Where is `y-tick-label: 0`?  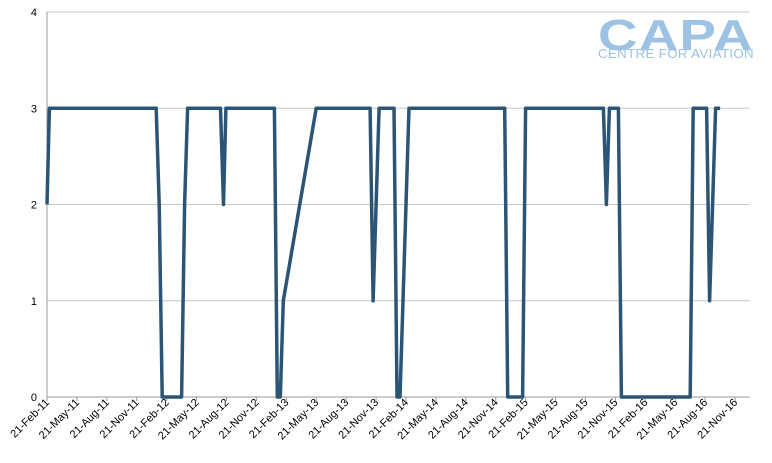
y-tick-label: 0 is located at coordinates (34, 398).